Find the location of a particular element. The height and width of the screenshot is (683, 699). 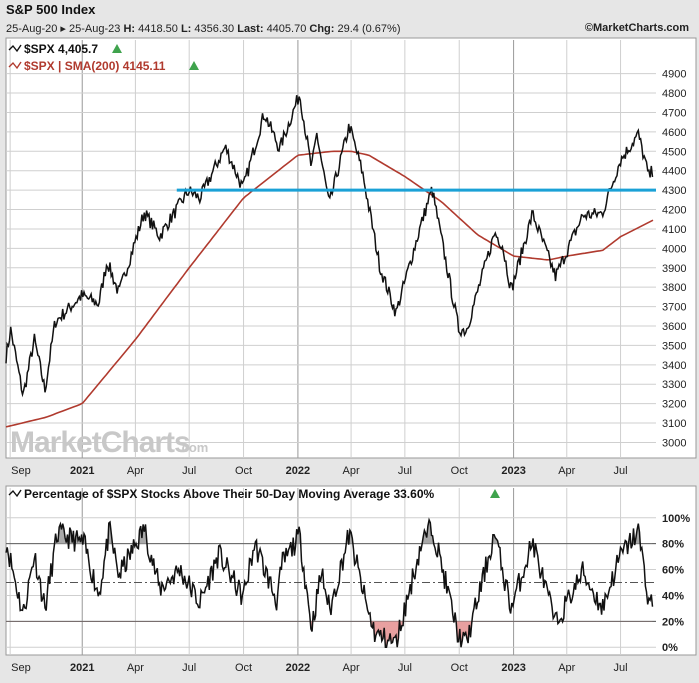

y-tick-label: 3300 is located at coordinates (674, 385).